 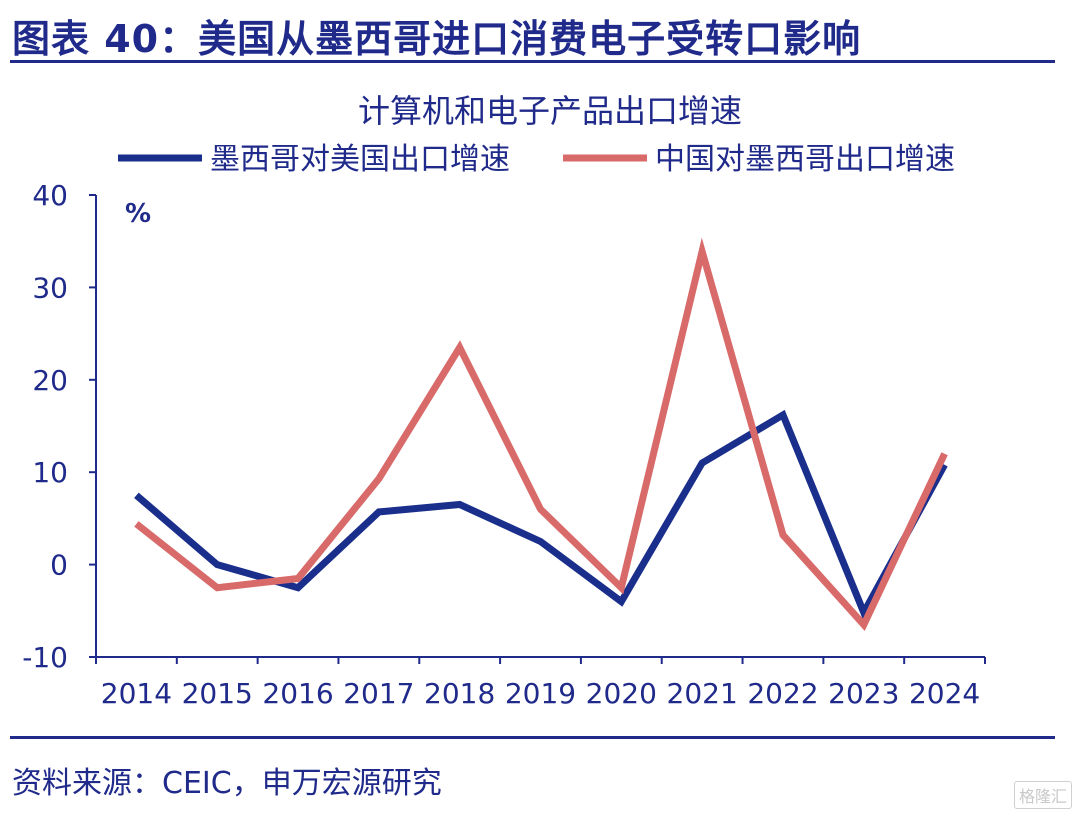 What do you see at coordinates (297, 693) in the screenshot?
I see `x-tick-label: 2016` at bounding box center [297, 693].